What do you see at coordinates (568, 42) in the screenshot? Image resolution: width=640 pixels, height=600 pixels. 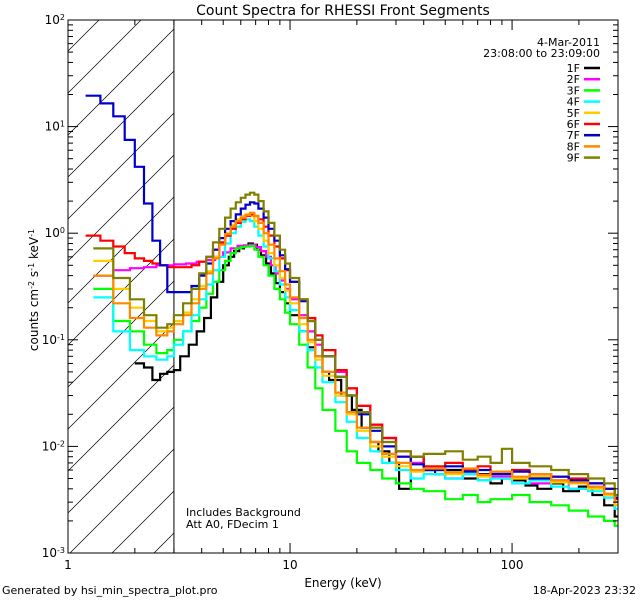 I see `date-label: 4-Mar-2011` at bounding box center [568, 42].